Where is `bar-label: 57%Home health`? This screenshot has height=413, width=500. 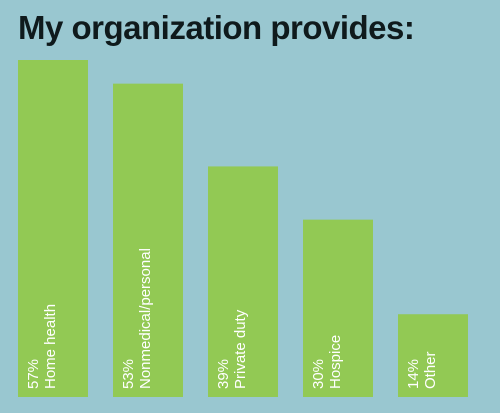
bar-label: 57%Home health is located at coordinates (42, 346).